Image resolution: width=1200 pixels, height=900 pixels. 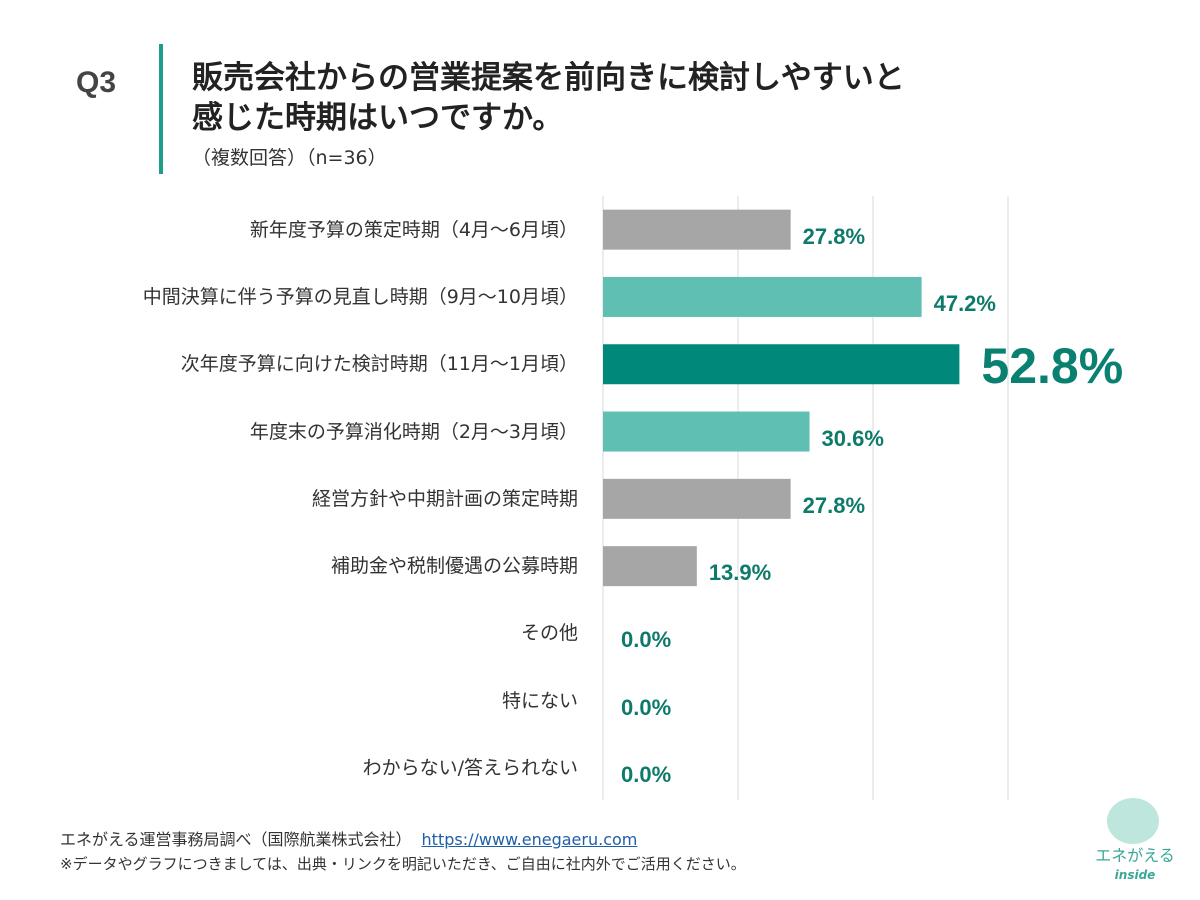 I want to click on chart-subtitle: （複数回答）（n=36）, so click(x=289, y=158).